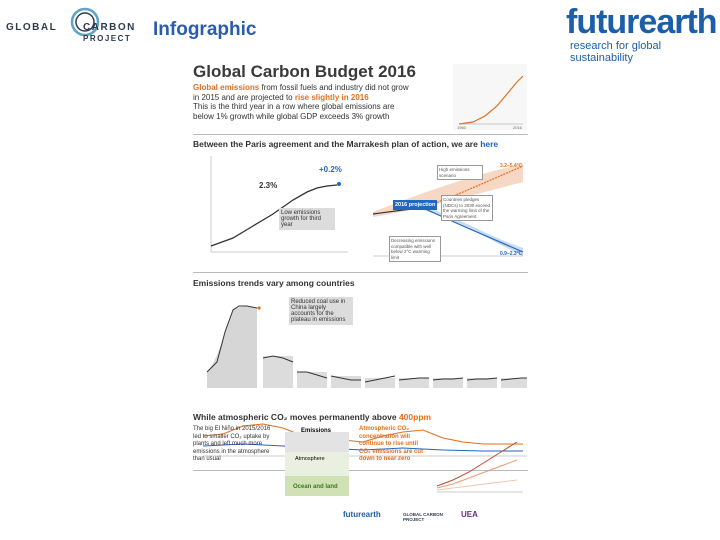 Image resolution: width=720 pixels, height=540 pixels. What do you see at coordinates (460, 172) in the screenshot?
I see `high-scenario-label: High emissions scenario` at bounding box center [460, 172].